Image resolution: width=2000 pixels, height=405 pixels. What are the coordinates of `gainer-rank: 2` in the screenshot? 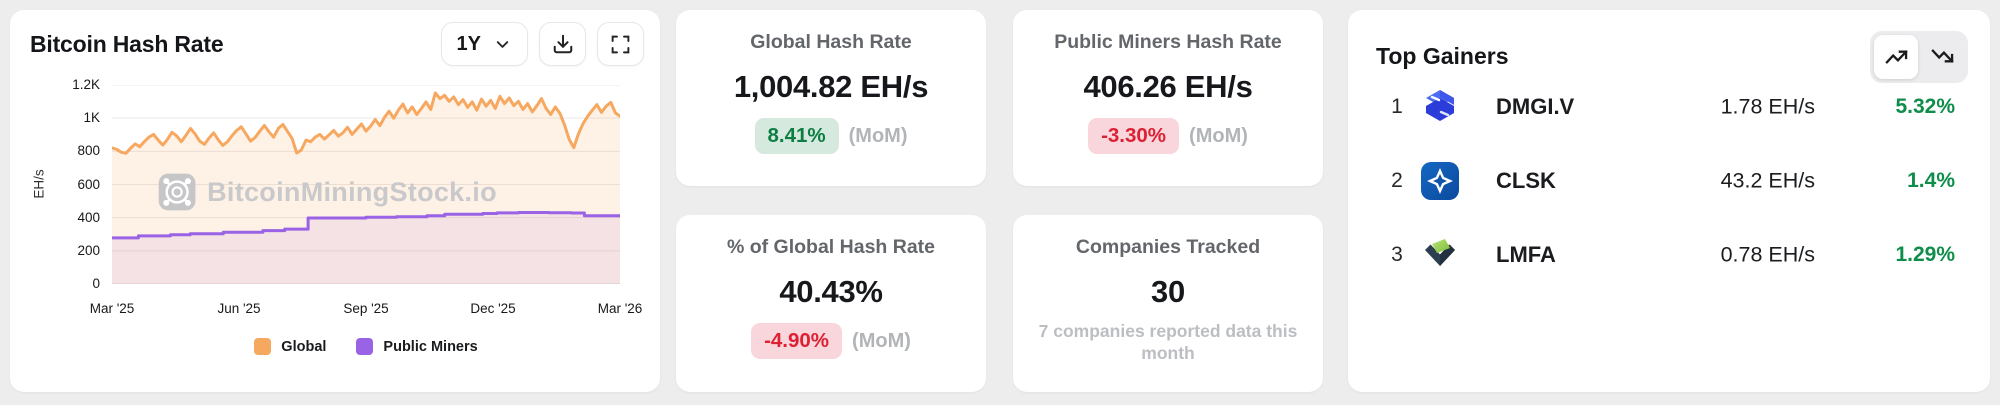 It's located at (1397, 180).